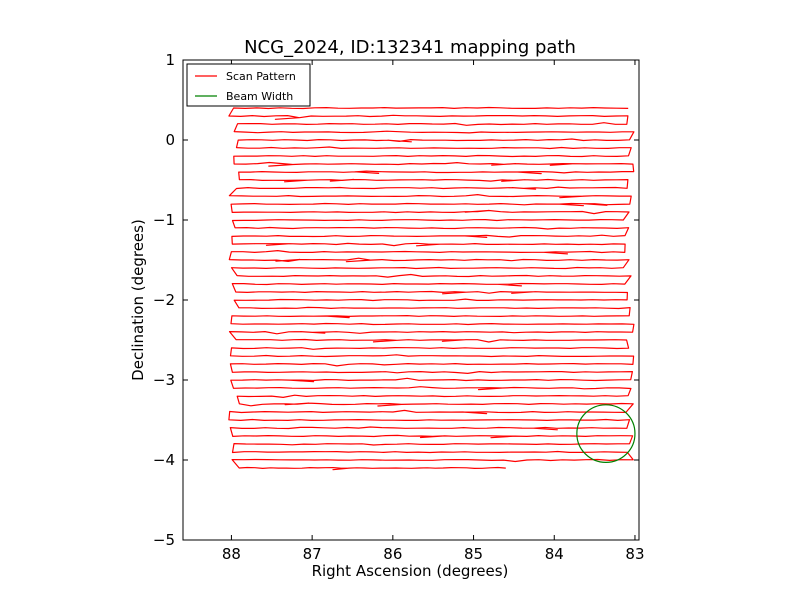 This screenshot has height=600, width=800. What do you see at coordinates (554, 554) in the screenshot?
I see `x-tick-label: 84` at bounding box center [554, 554].